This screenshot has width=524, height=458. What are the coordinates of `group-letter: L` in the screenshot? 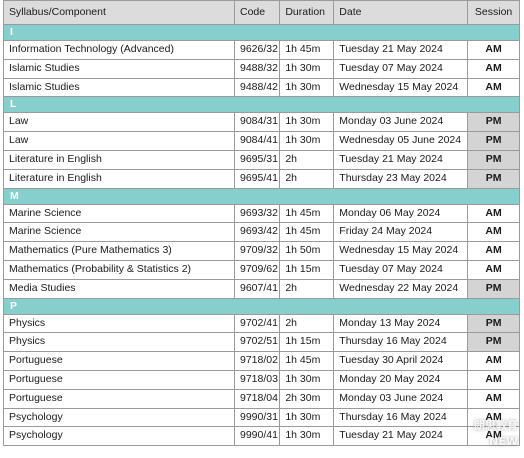 It's located at (261, 105).